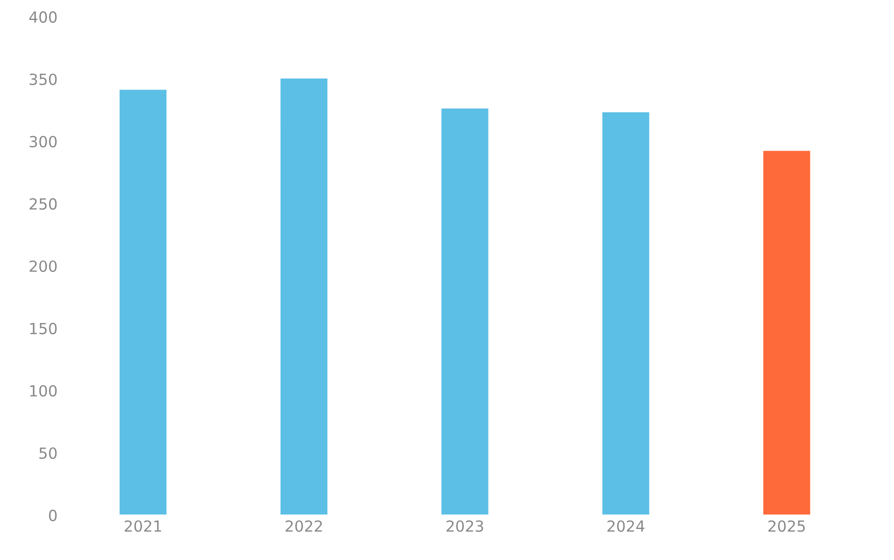 The height and width of the screenshot is (560, 894). Describe the element at coordinates (43, 80) in the screenshot. I see `y-tick-label: 350` at that location.